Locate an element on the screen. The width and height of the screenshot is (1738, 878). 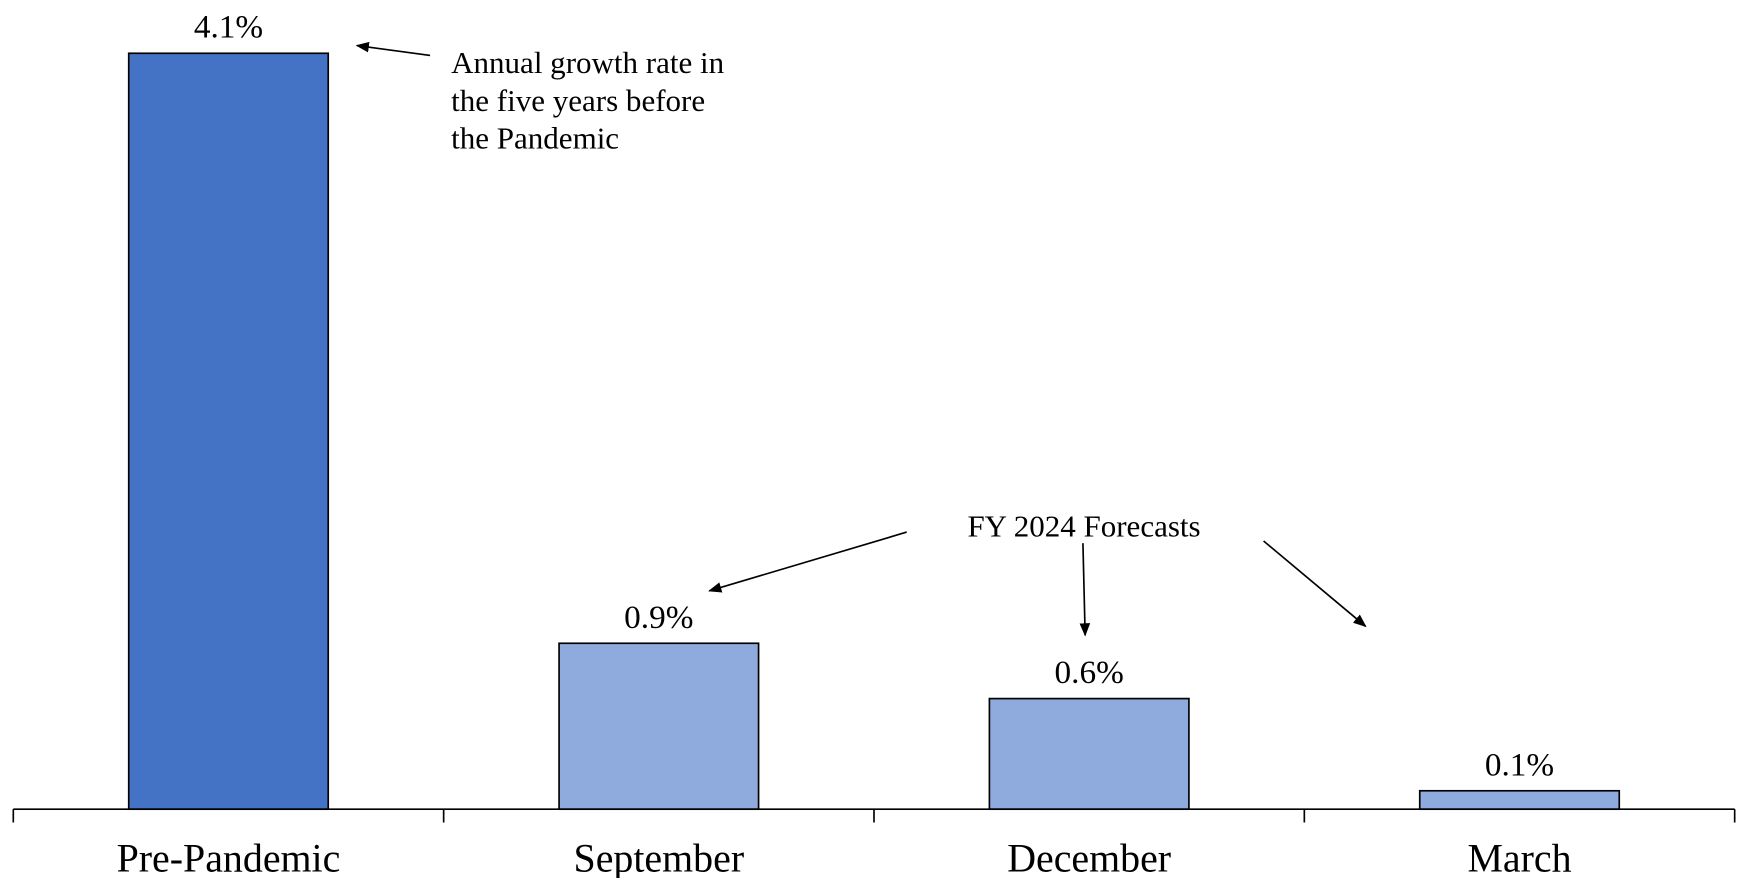
value-label: 0.1% is located at coordinates (1519, 764).